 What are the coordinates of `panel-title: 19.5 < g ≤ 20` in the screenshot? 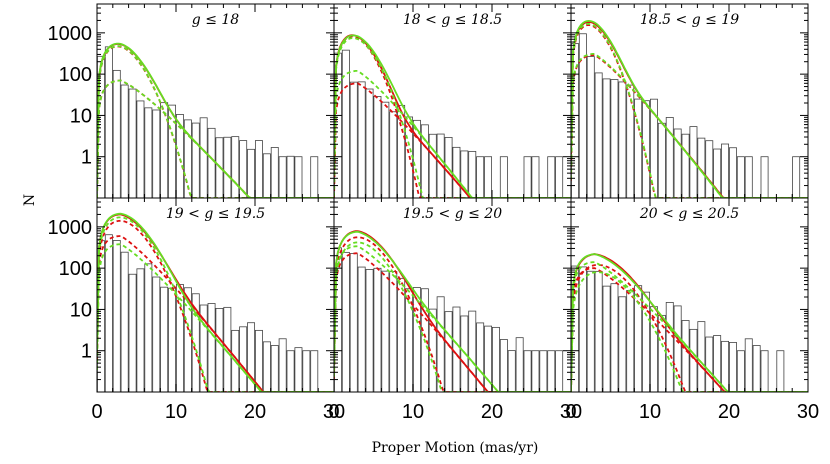 It's located at (452, 214).